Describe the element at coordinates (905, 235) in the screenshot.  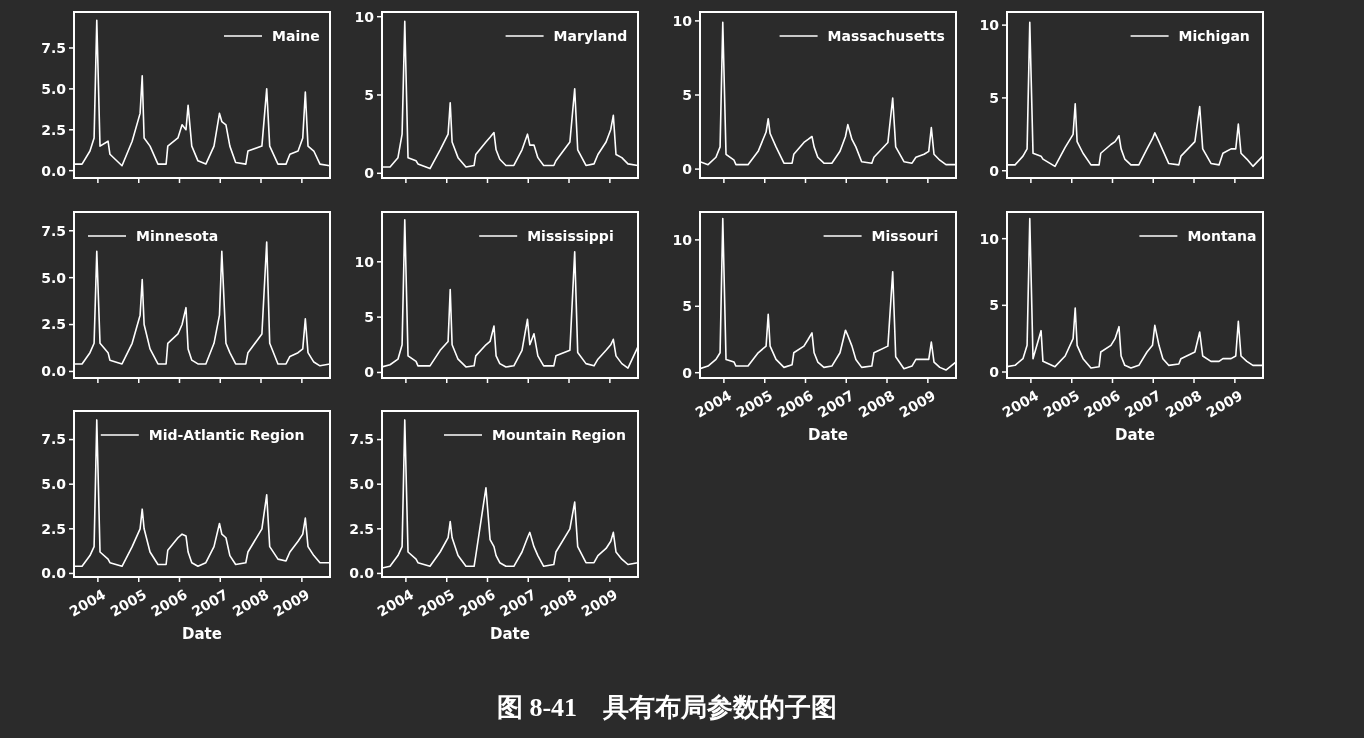
I see `legend-label: Missouri` at that location.